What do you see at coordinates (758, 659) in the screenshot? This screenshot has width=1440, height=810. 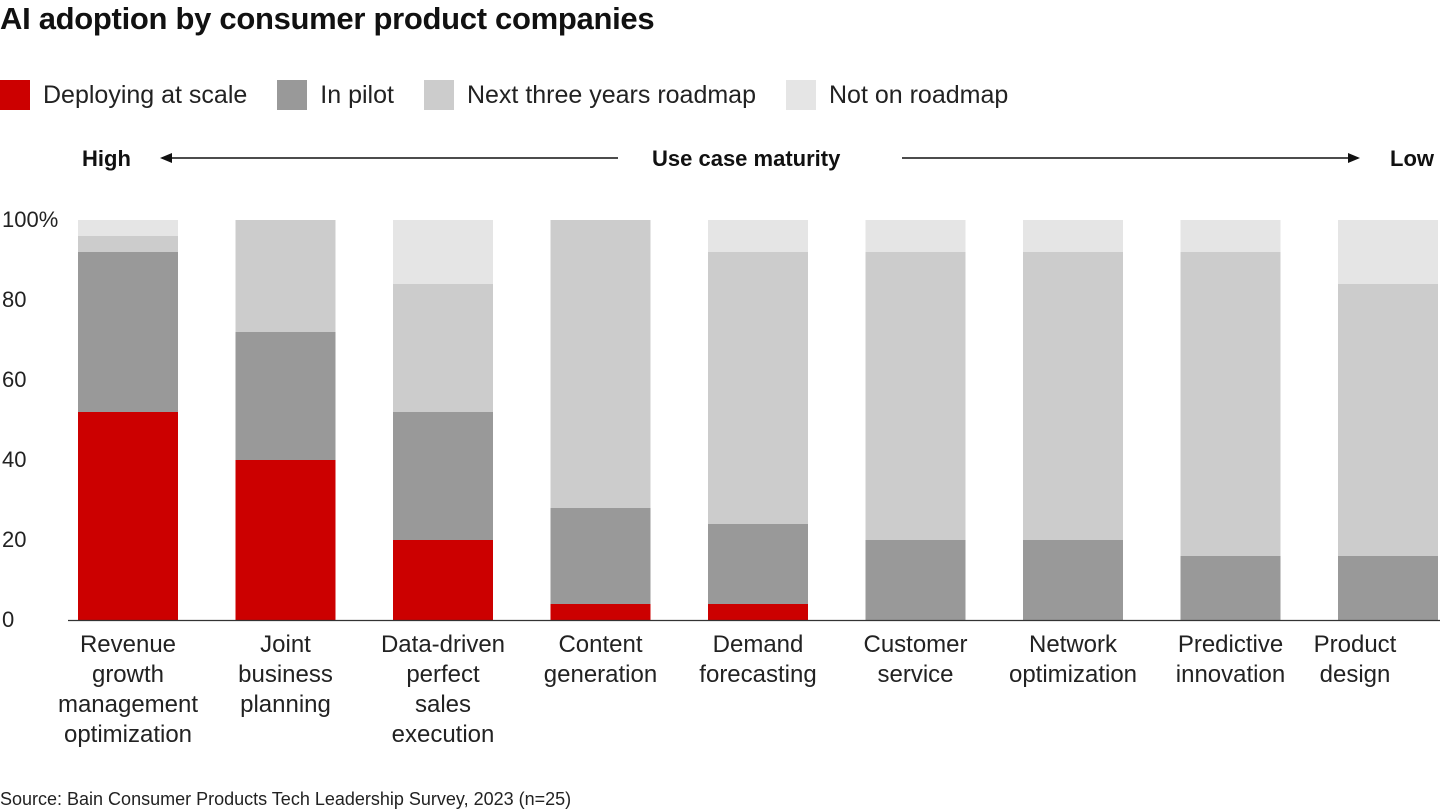 I see `x-tick-label: Demand forecasting` at bounding box center [758, 659].